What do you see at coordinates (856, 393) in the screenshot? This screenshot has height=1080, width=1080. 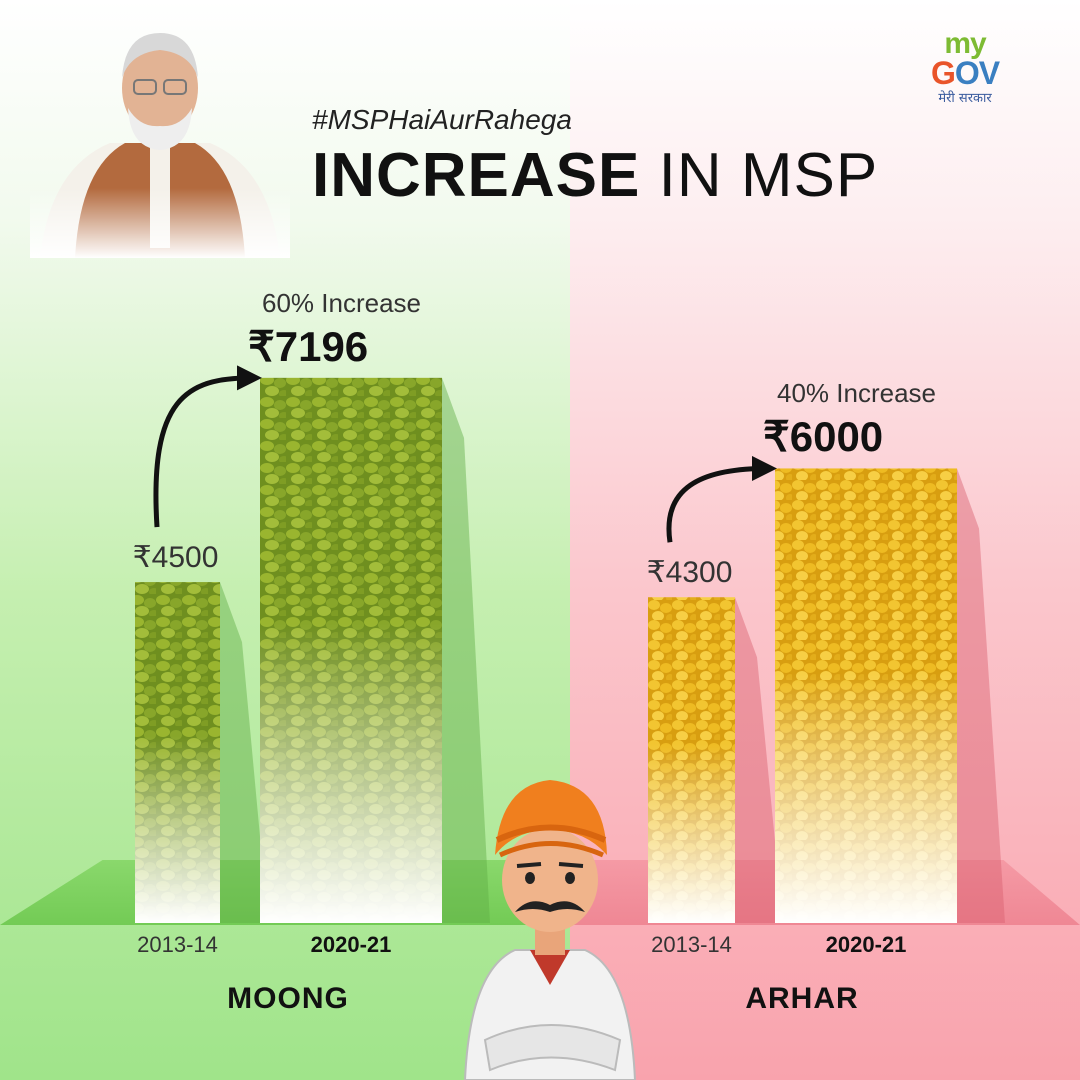 I see `arhar-percent-increase: 40% Increase` at bounding box center [856, 393].